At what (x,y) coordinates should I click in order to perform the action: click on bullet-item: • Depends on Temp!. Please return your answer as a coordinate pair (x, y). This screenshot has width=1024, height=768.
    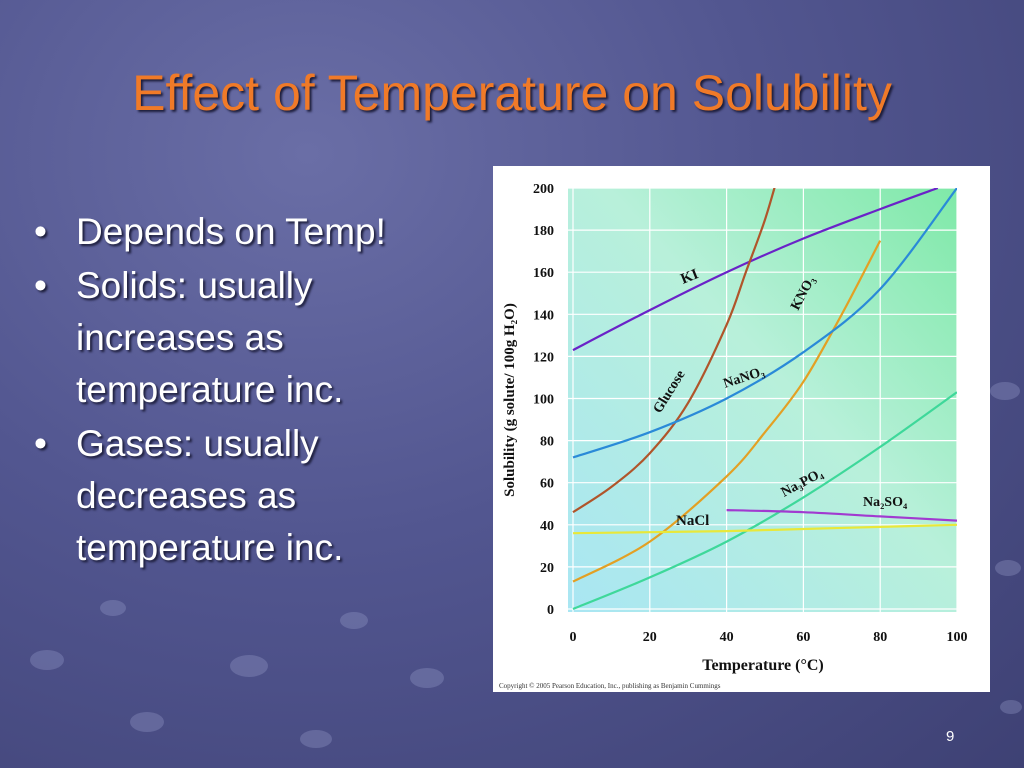
    Looking at the image, I should click on (254, 232).